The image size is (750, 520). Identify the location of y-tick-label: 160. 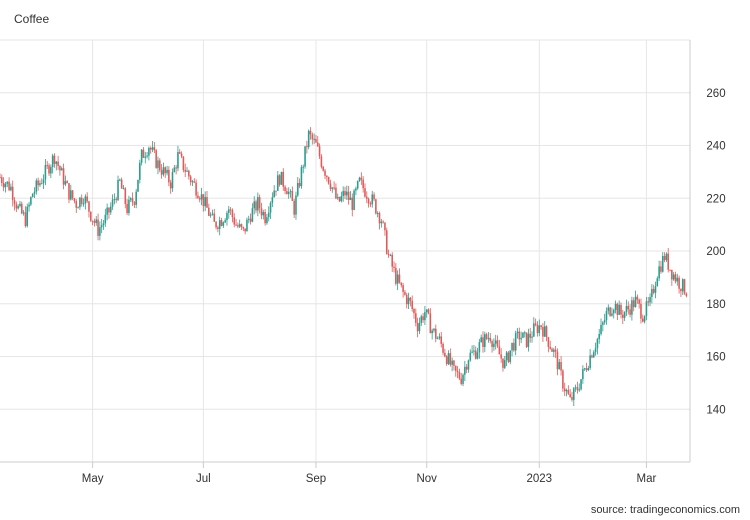
(715, 358).